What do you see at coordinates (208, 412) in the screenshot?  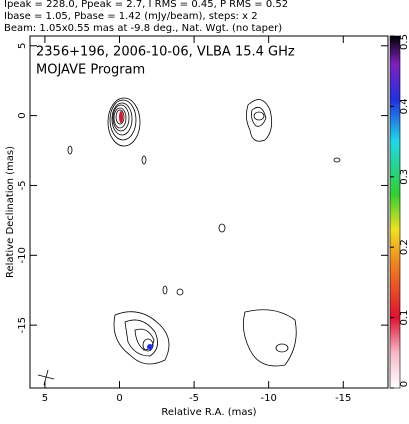 I see `x-axis-label: Relative R.A. (mas)` at bounding box center [208, 412].